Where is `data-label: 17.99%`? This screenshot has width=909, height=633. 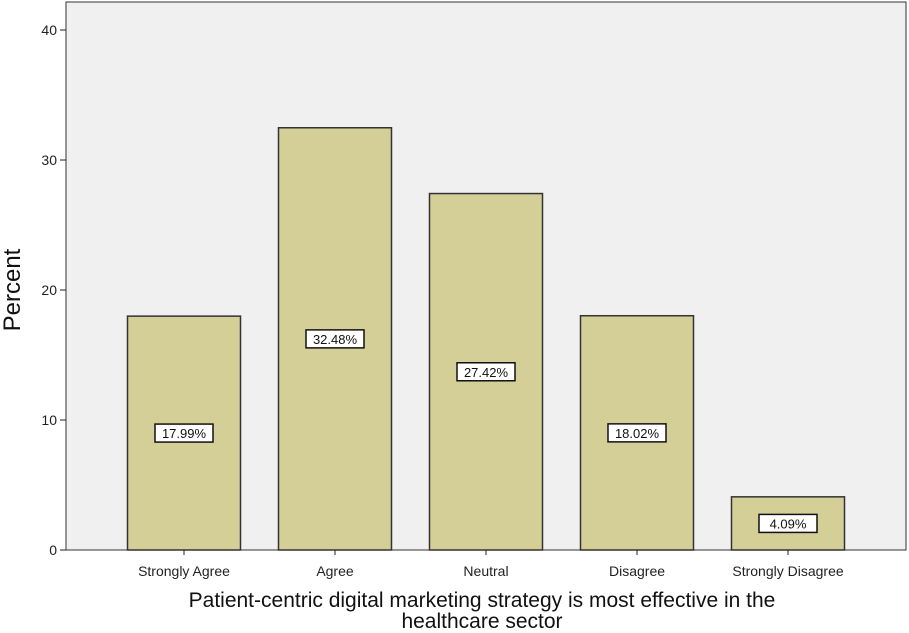
data-label: 17.99% is located at coordinates (184, 433).